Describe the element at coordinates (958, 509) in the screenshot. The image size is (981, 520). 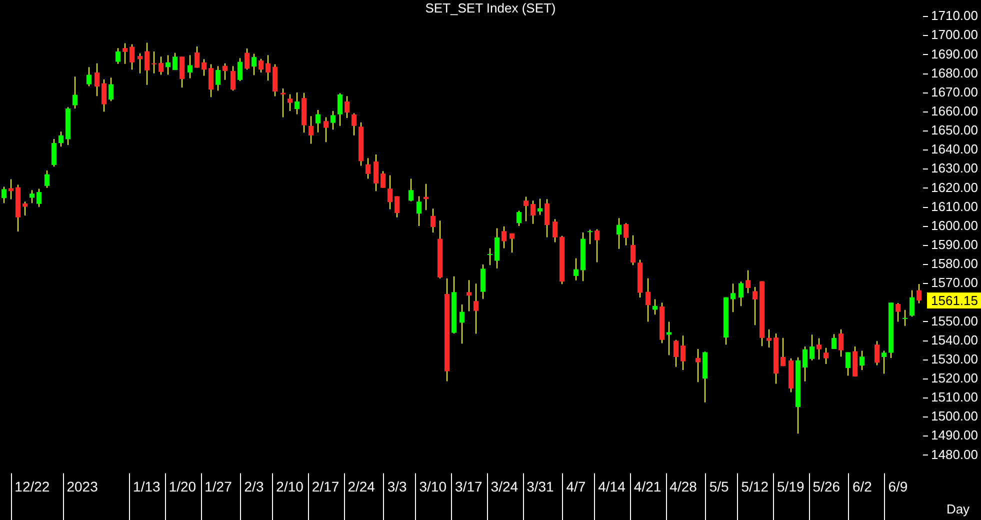
I see `x-axis-title: Day` at that location.